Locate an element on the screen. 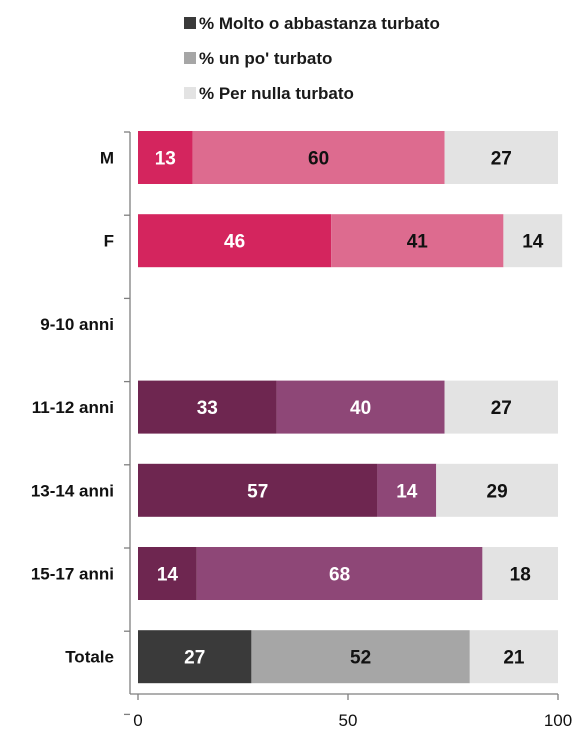  data-label: 40 is located at coordinates (360, 408).